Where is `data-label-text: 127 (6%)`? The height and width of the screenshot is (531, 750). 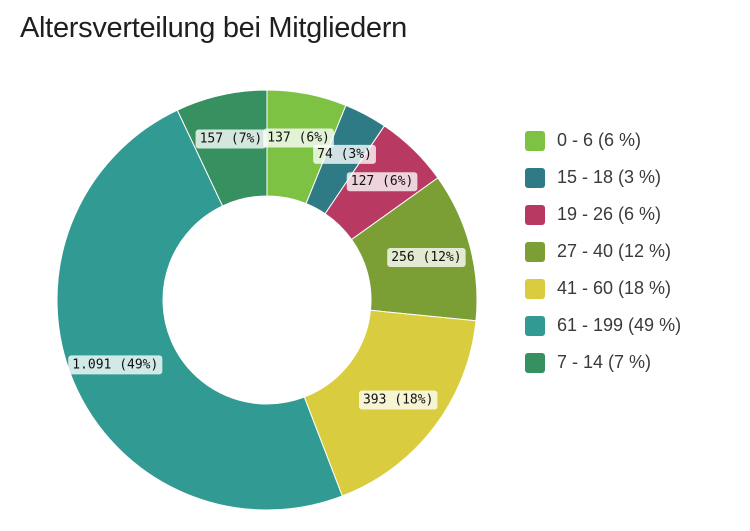 data-label-text: 127 (6%) is located at coordinates (382, 181).